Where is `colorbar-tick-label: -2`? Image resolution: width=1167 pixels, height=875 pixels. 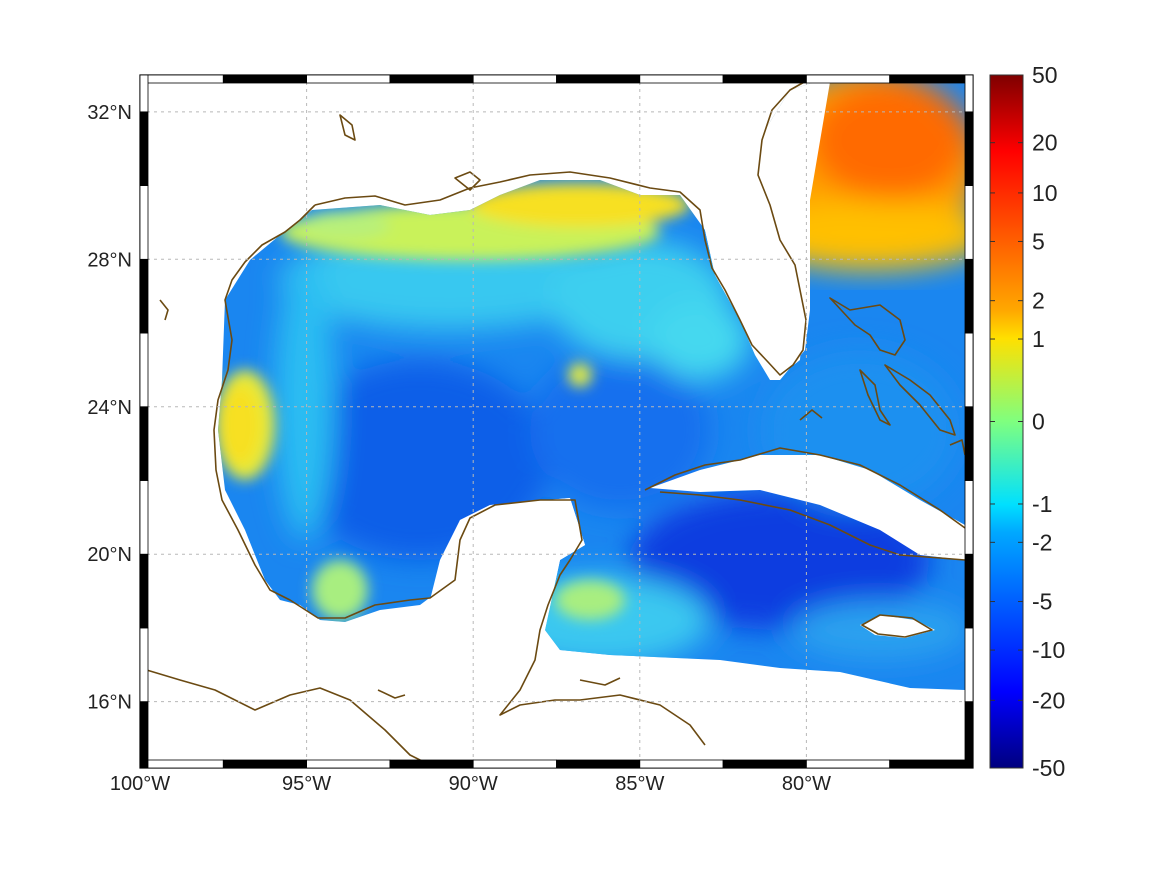
colorbar-tick-label: -2 is located at coordinates (1042, 542).